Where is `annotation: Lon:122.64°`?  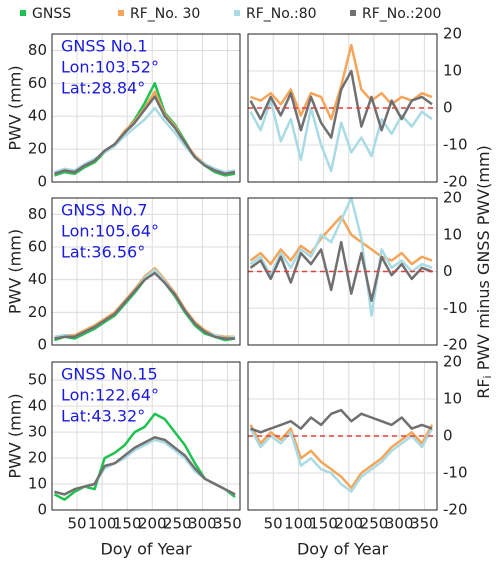 annotation: Lon:122.64° is located at coordinates (110, 395).